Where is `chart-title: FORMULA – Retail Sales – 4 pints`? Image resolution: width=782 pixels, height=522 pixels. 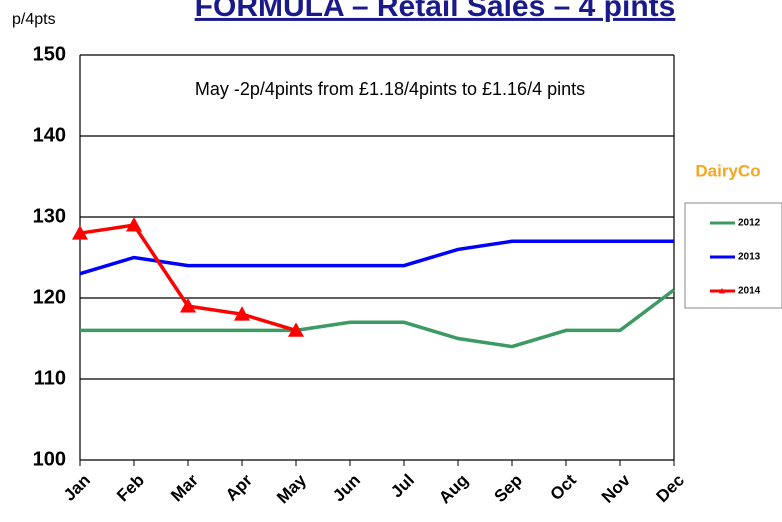 chart-title: FORMULA – Retail Sales – 4 pints is located at coordinates (435, 11).